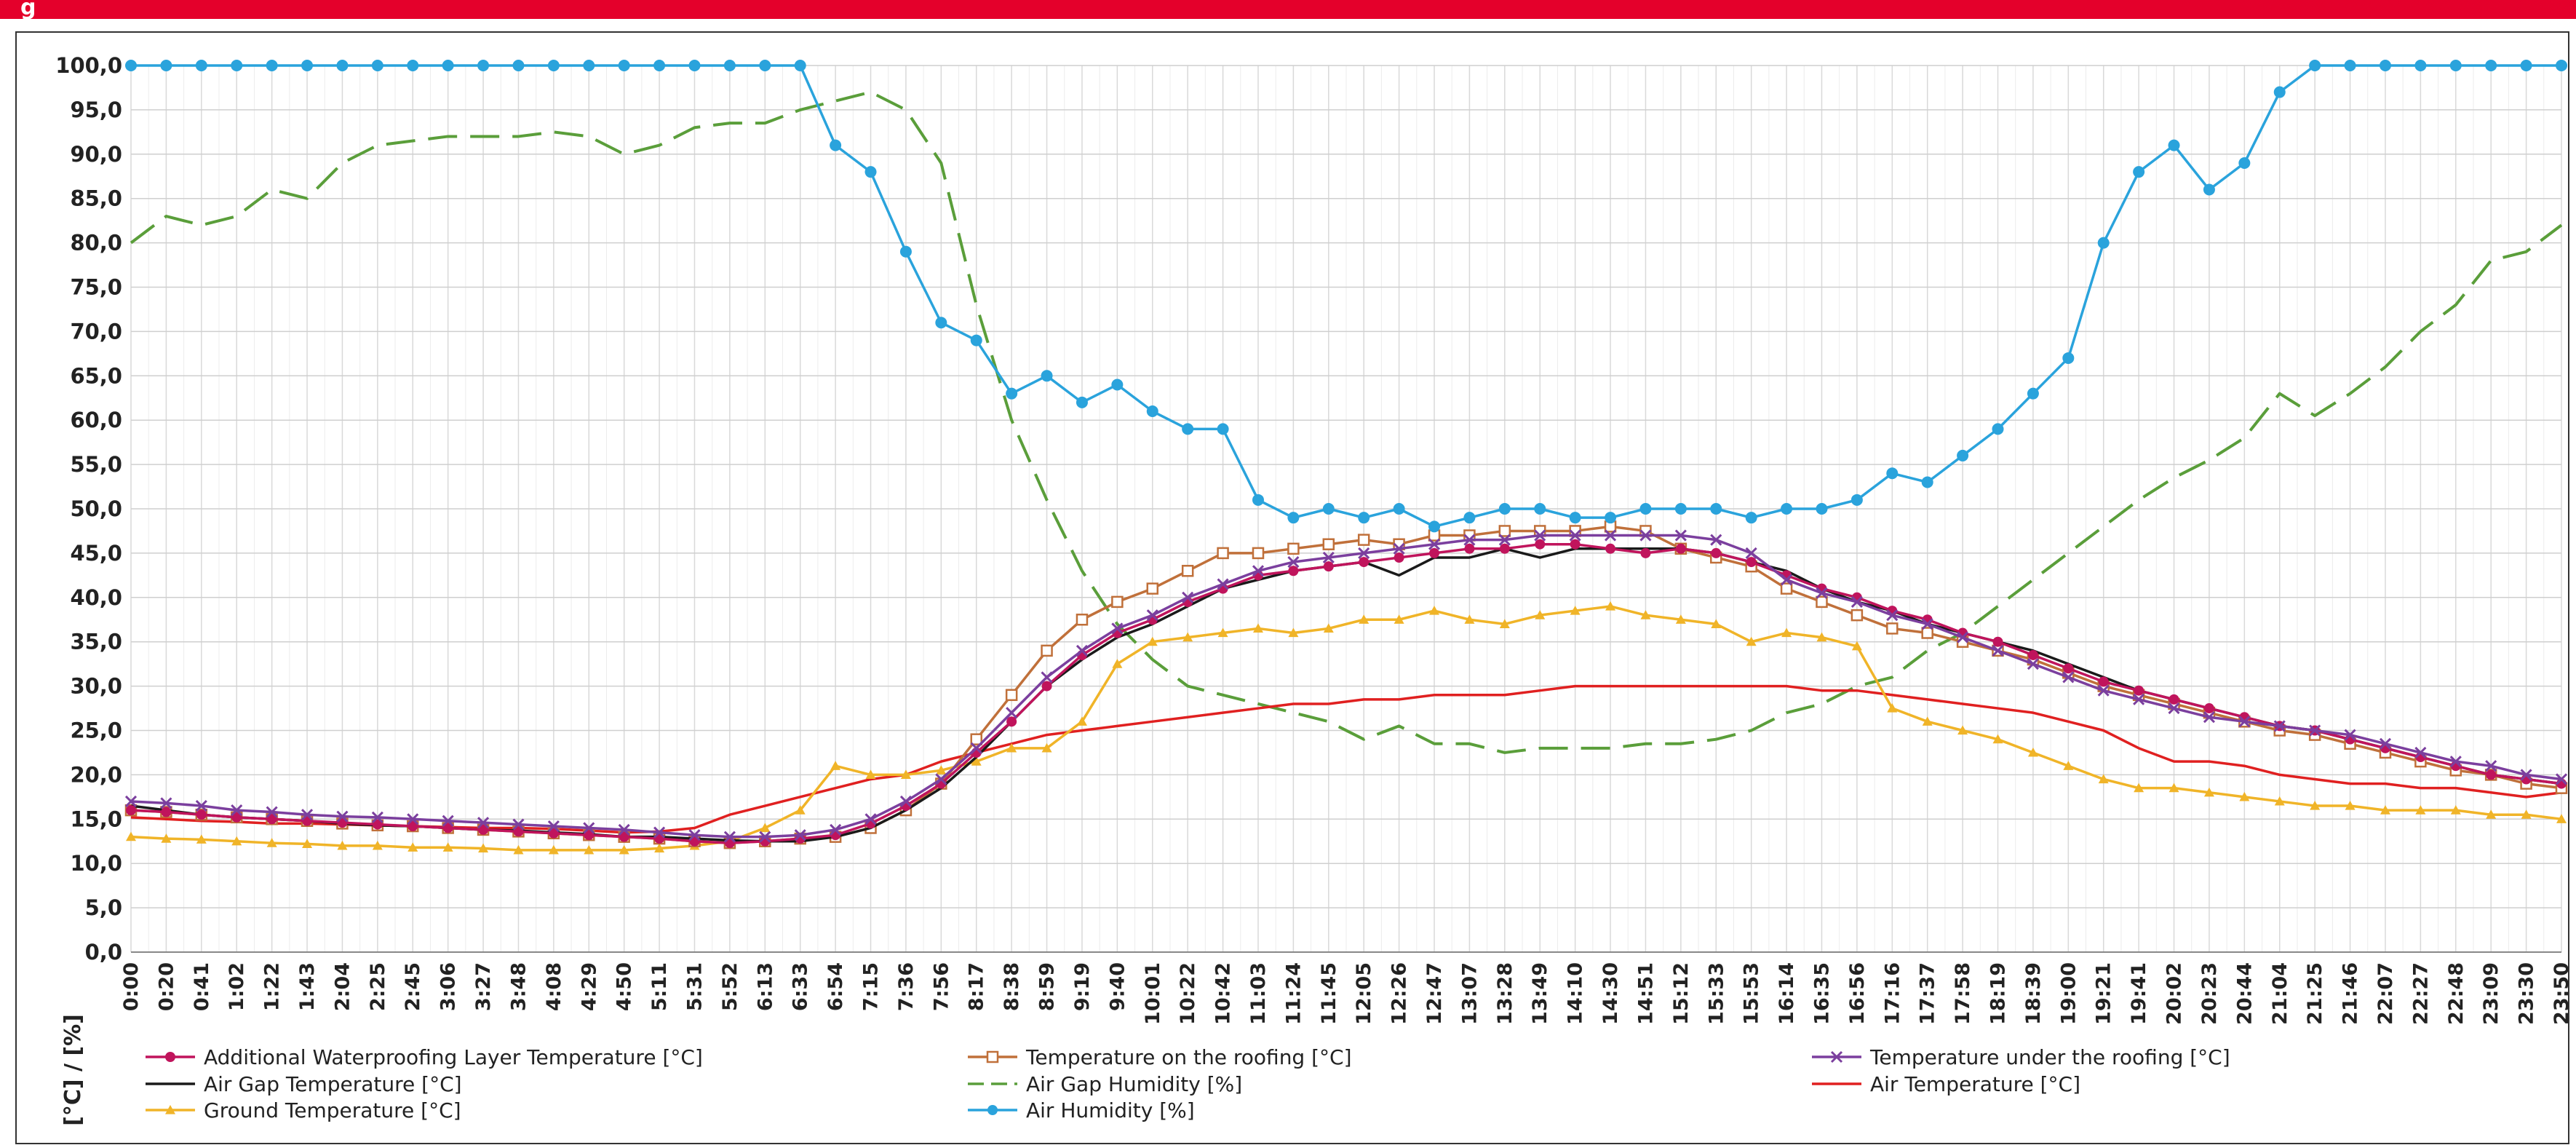  What do you see at coordinates (872, 986) in the screenshot?
I see `x-tick-label: 7:15` at bounding box center [872, 986].